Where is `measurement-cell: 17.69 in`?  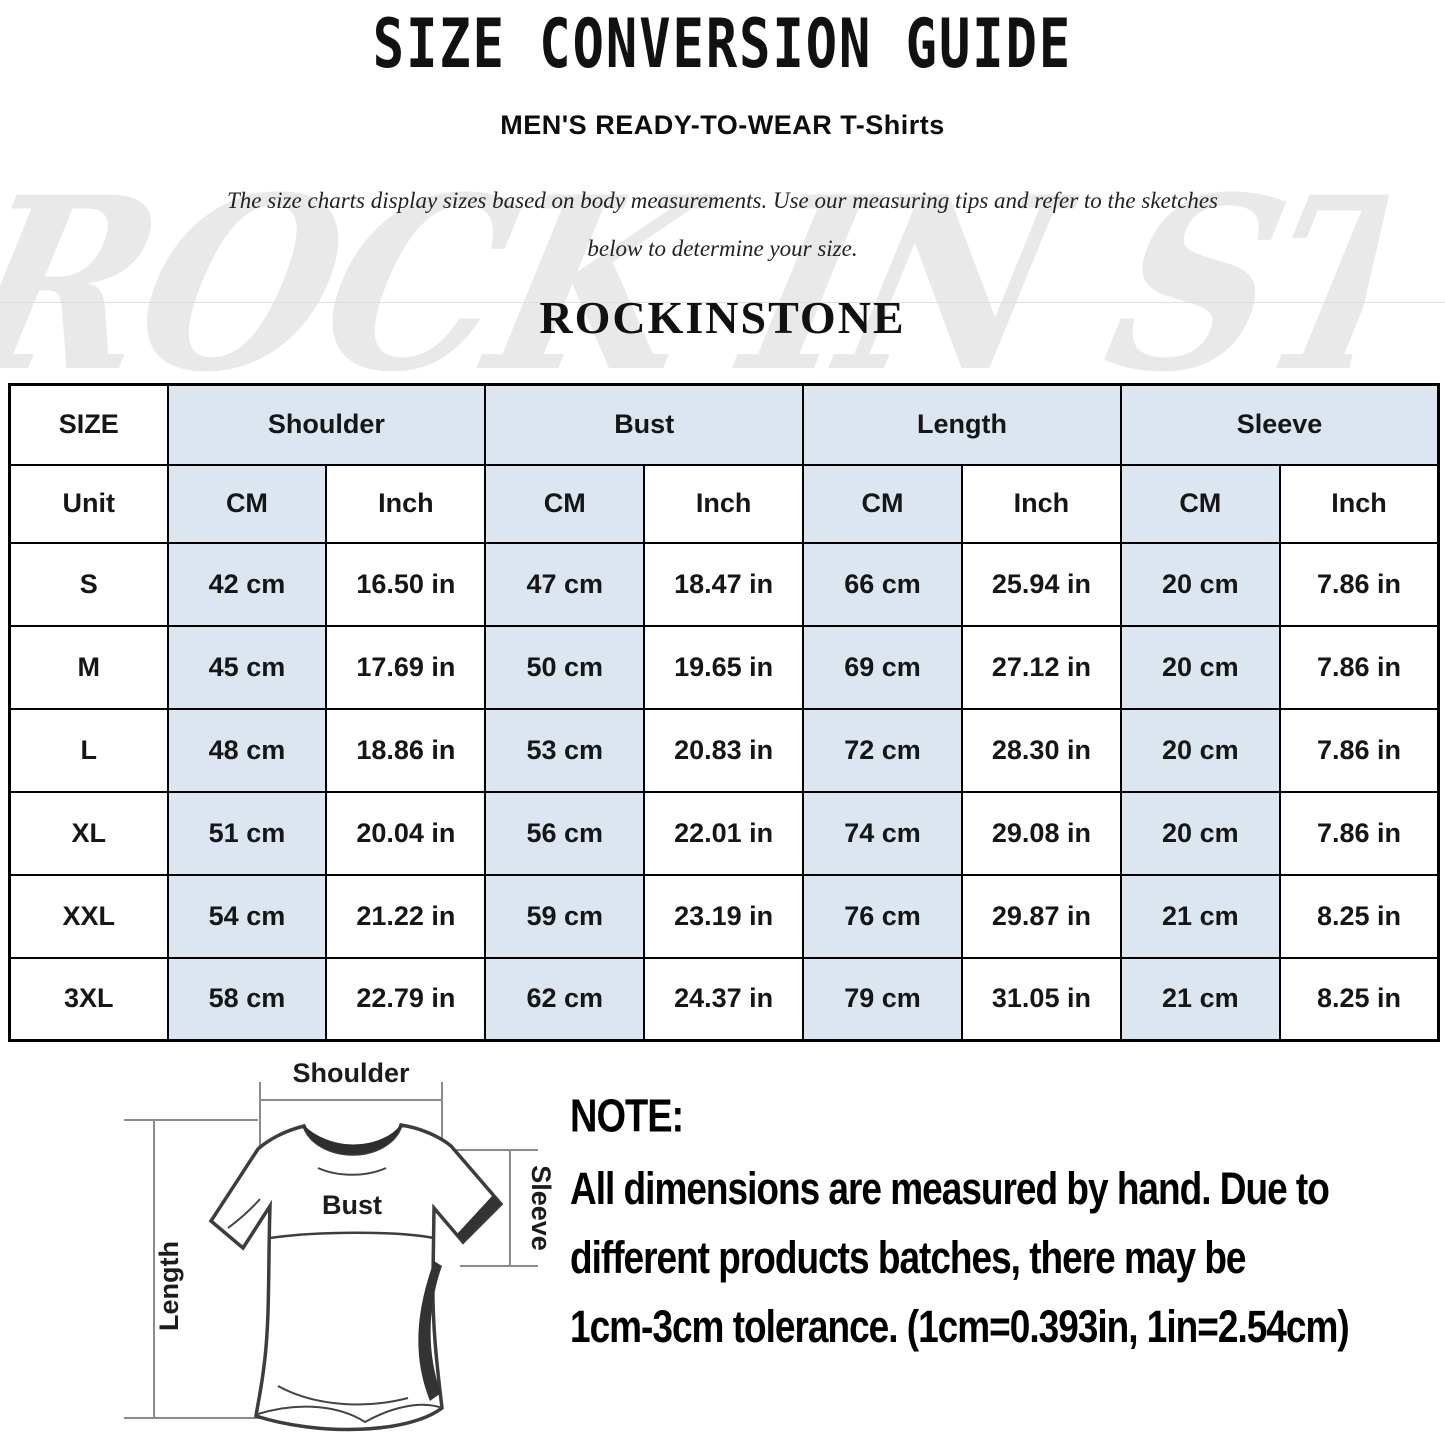 measurement-cell: 17.69 in is located at coordinates (406, 667).